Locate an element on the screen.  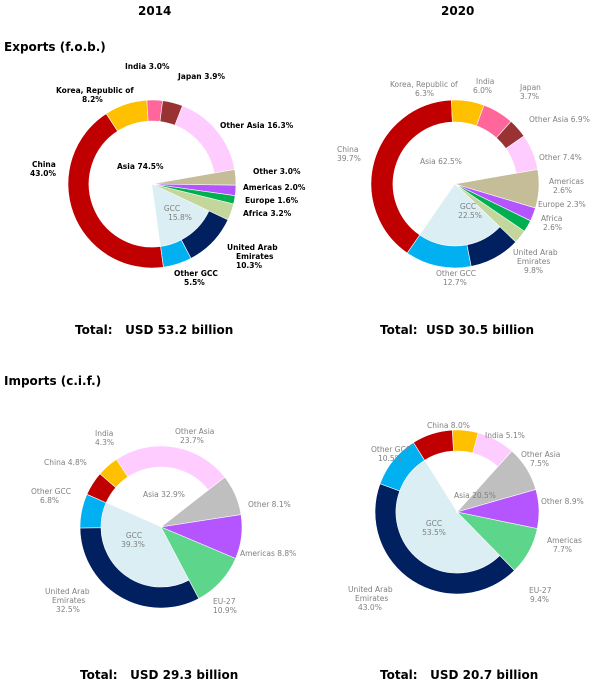
label-asia-total: Asia 62.5% is located at coordinates (441, 161).